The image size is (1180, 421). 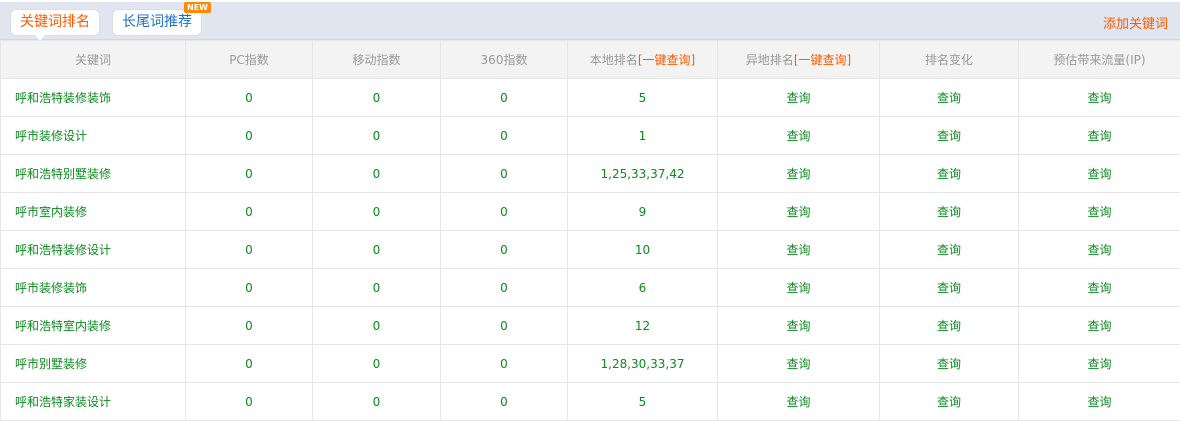 I want to click on col-traffic: 预估带来流量(IP), so click(x=1099, y=59).